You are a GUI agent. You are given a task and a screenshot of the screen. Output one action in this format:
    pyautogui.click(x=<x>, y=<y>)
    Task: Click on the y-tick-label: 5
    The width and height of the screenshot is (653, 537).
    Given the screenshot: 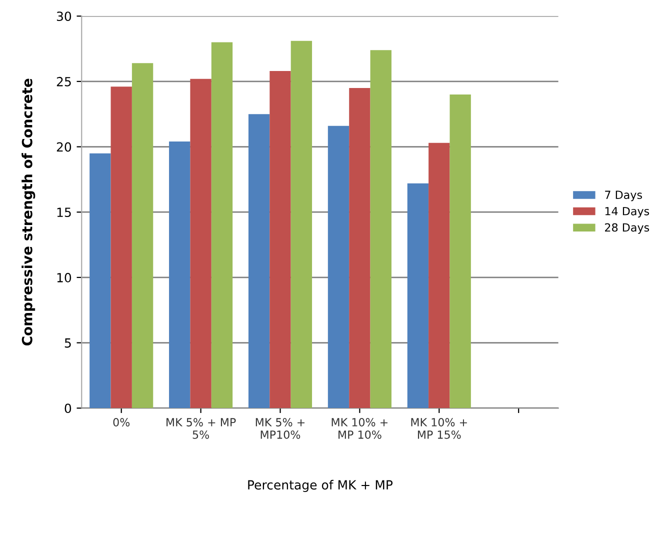 What is the action you would take?
    pyautogui.click(x=67, y=343)
    